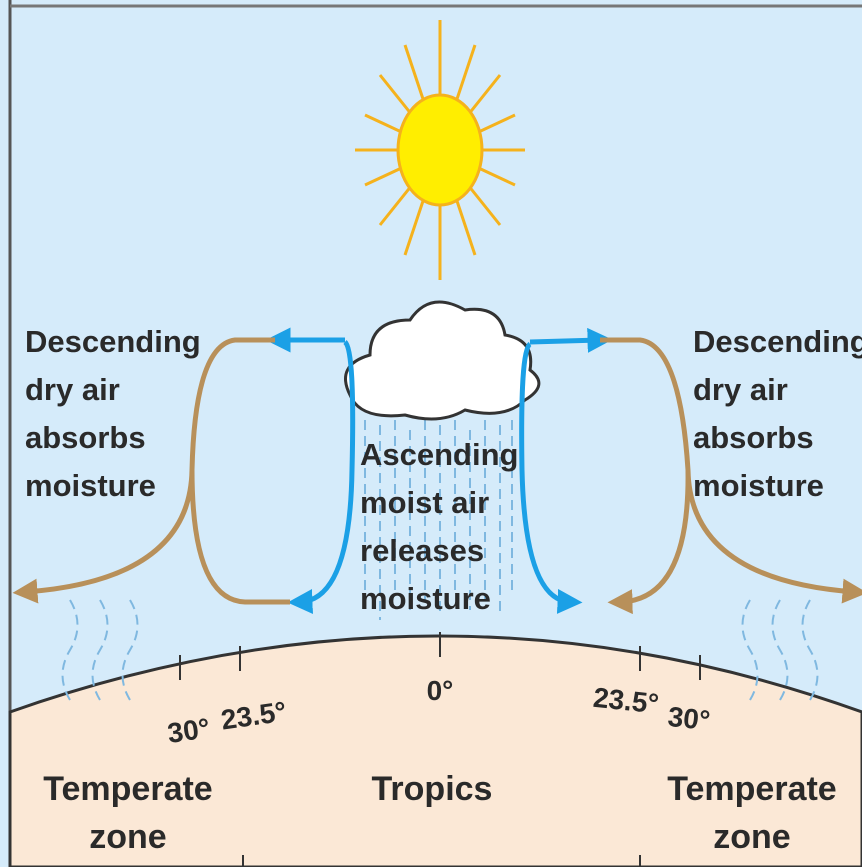  What do you see at coordinates (422, 550) in the screenshot?
I see `label: releases` at bounding box center [422, 550].